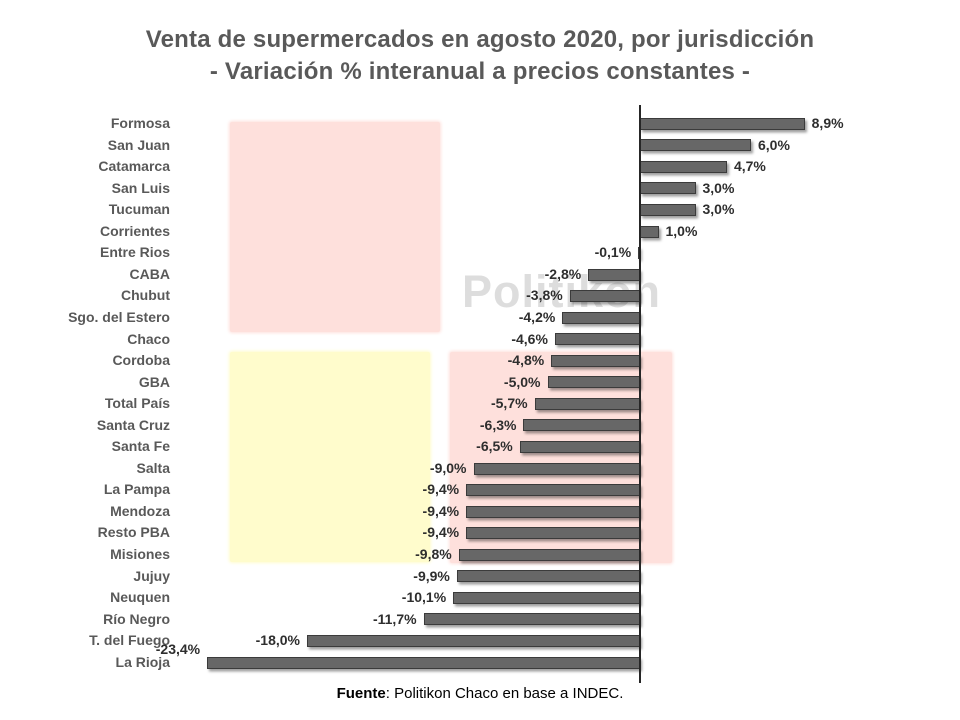  I want to click on bar-mendoza, so click(553, 511).